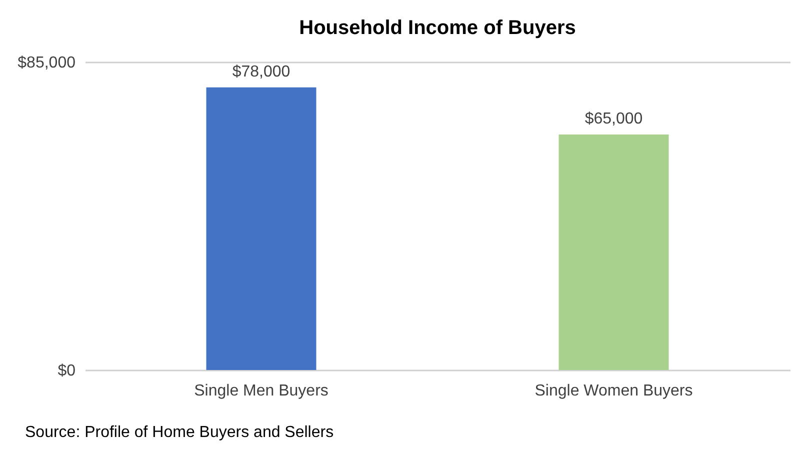 The image size is (800, 457). I want to click on source-note: Source: Profile of Home Buyers and Sellers, so click(179, 432).